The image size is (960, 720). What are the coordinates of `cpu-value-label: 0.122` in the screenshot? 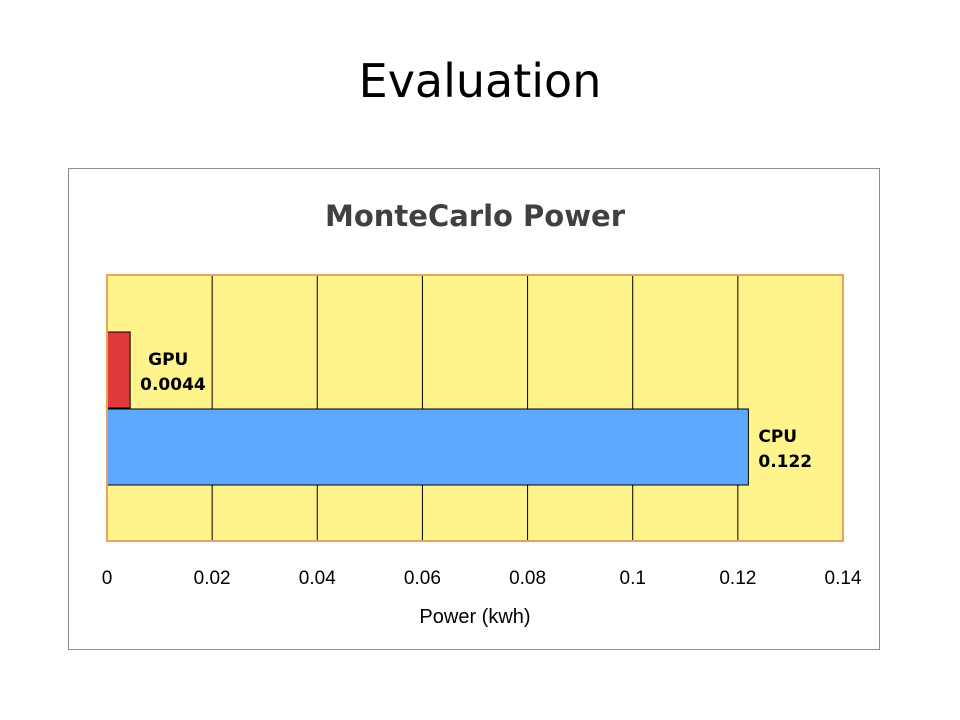 It's located at (785, 462).